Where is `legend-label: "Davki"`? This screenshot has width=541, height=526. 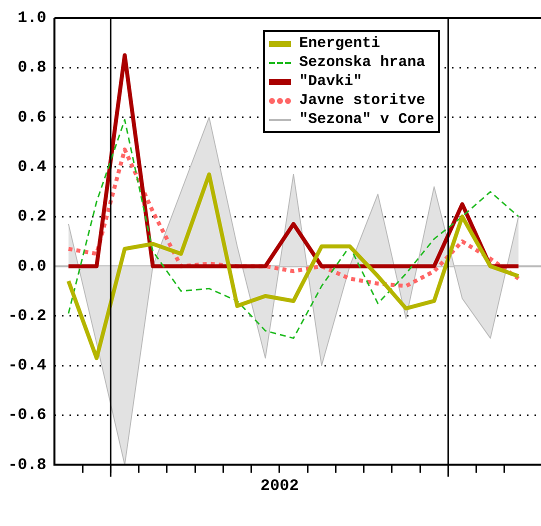 legend-label: "Davki" is located at coordinates (330, 81).